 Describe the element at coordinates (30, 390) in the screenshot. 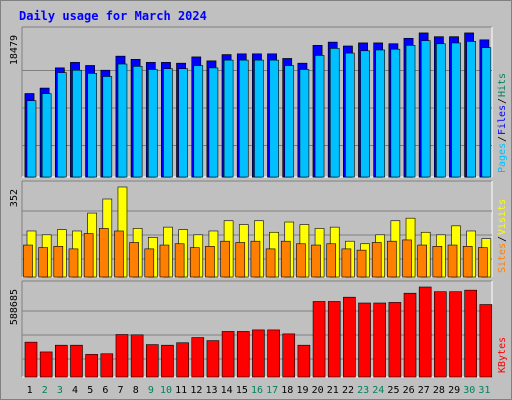

I see `day-label: 1` at that location.